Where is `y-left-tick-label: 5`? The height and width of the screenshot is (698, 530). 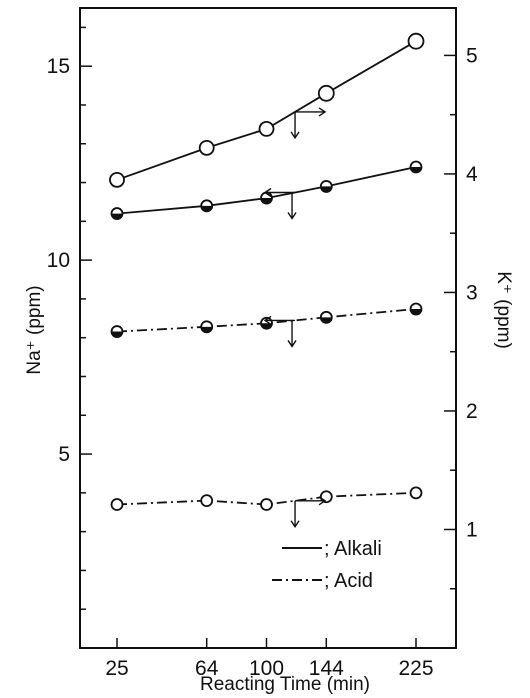
y-left-tick-label: 5 is located at coordinates (64, 454).